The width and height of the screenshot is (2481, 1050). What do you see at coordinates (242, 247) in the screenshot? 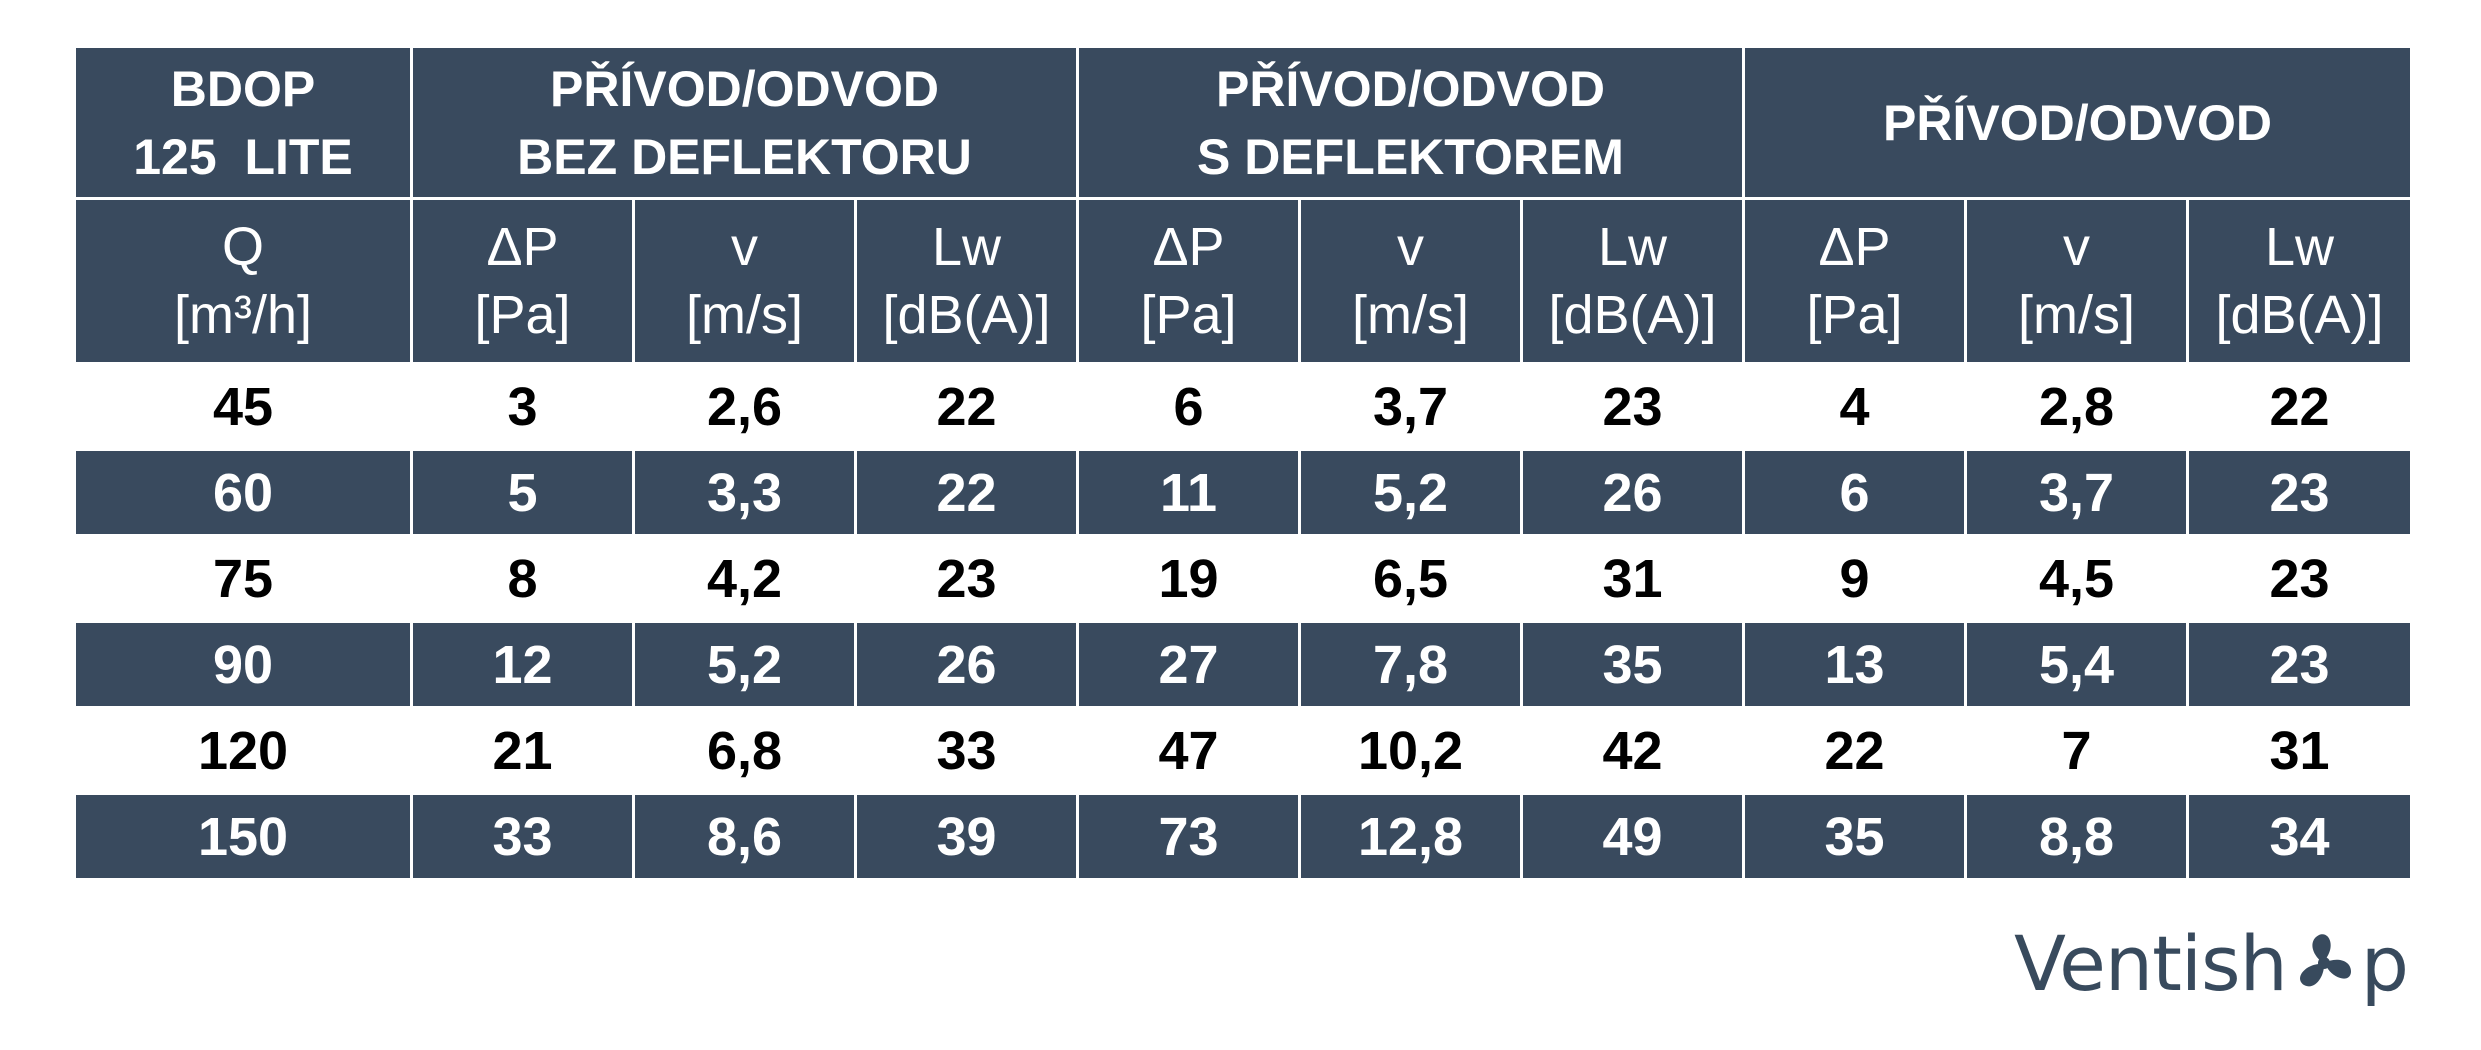
I see `column-symbol: Q` at bounding box center [242, 247].